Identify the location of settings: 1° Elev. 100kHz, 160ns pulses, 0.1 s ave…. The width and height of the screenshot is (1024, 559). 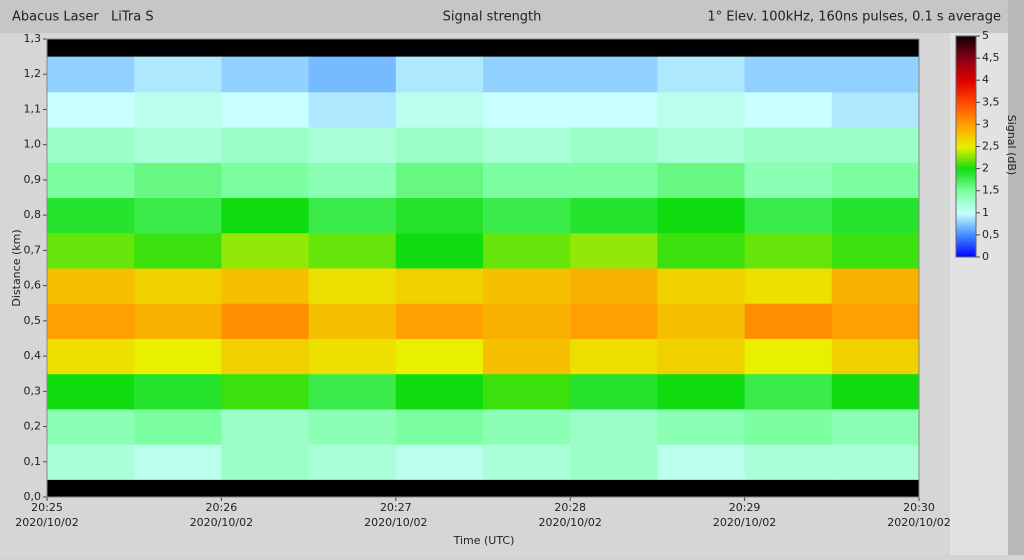
(854, 17).